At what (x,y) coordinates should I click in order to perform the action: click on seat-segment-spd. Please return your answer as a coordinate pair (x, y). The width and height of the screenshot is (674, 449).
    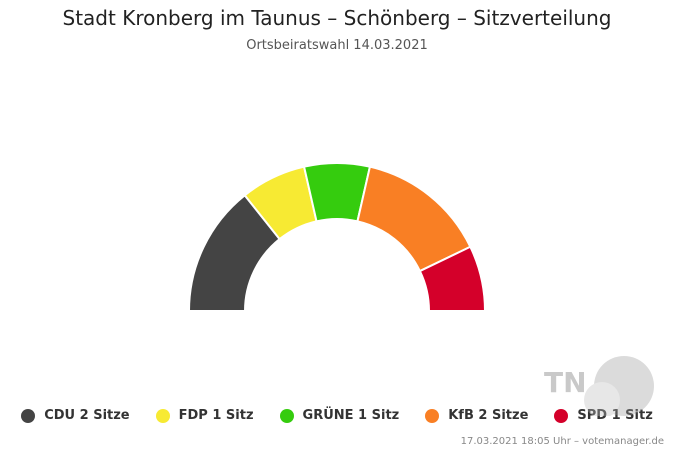
    Looking at the image, I should click on (452, 278).